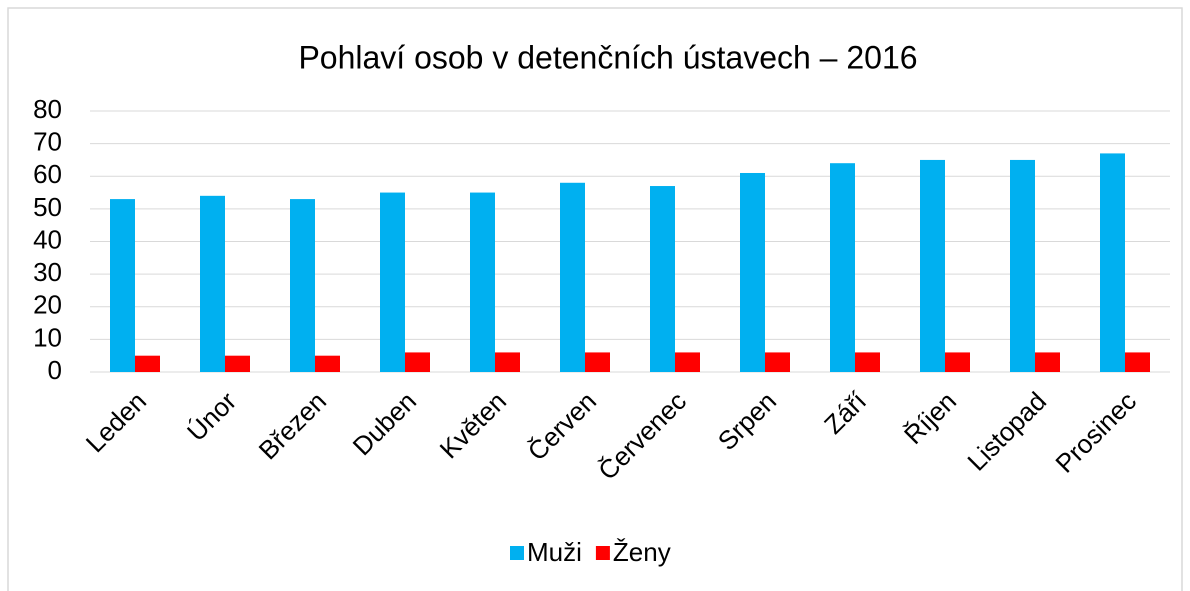  What do you see at coordinates (554, 552) in the screenshot?
I see `legend-label: Muži` at bounding box center [554, 552].